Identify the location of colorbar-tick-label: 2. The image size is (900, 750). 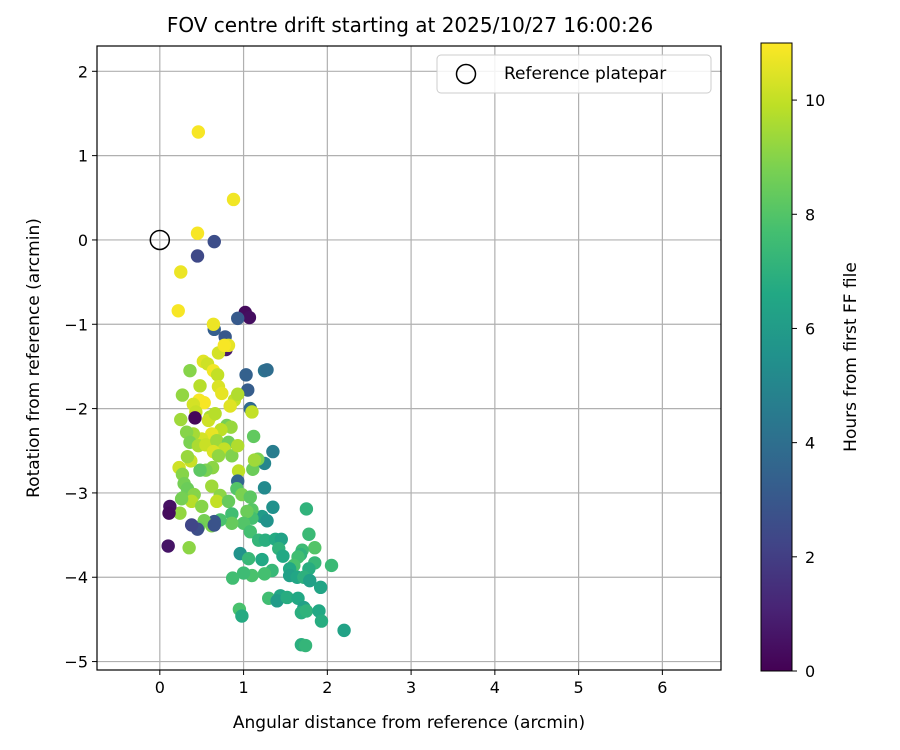
(810, 557).